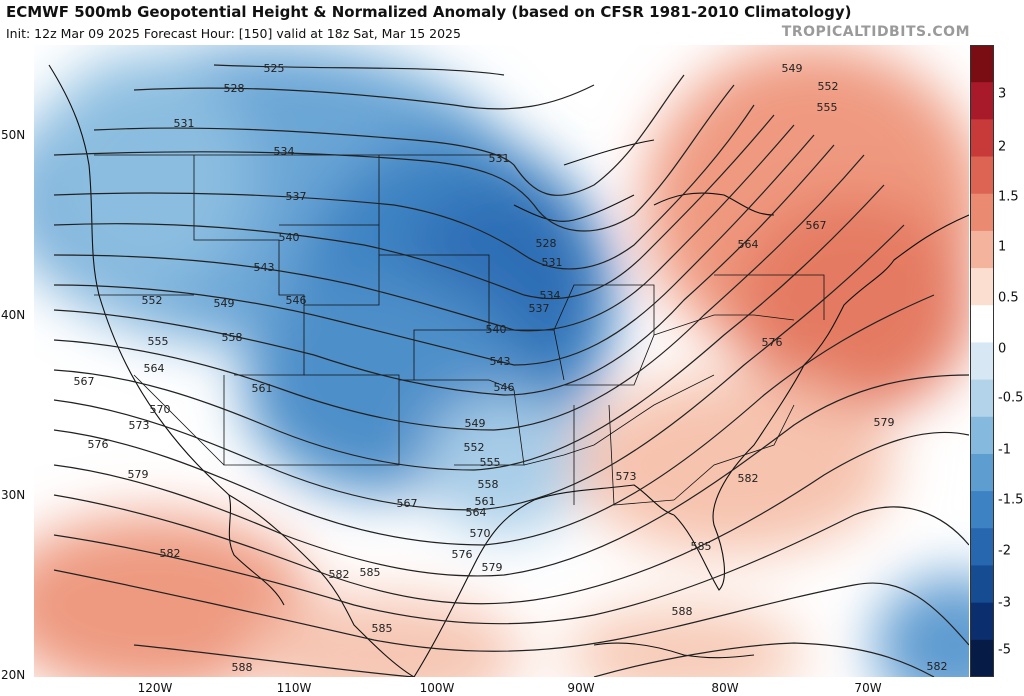 The width and height of the screenshot is (1024, 696). What do you see at coordinates (868, 688) in the screenshot?
I see `lon-label-70w: 70W` at bounding box center [868, 688].